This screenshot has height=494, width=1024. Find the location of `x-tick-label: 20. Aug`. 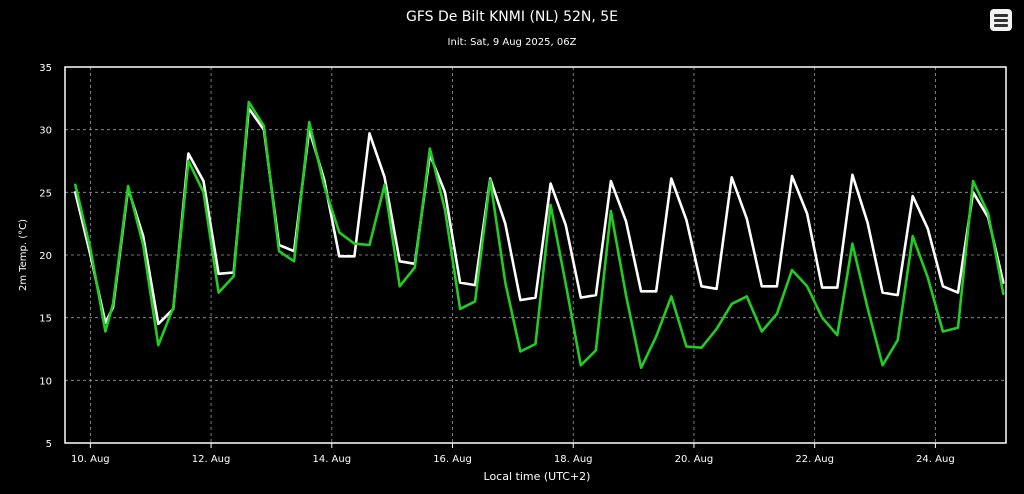

x-tick-label: 20. Aug is located at coordinates (694, 459).